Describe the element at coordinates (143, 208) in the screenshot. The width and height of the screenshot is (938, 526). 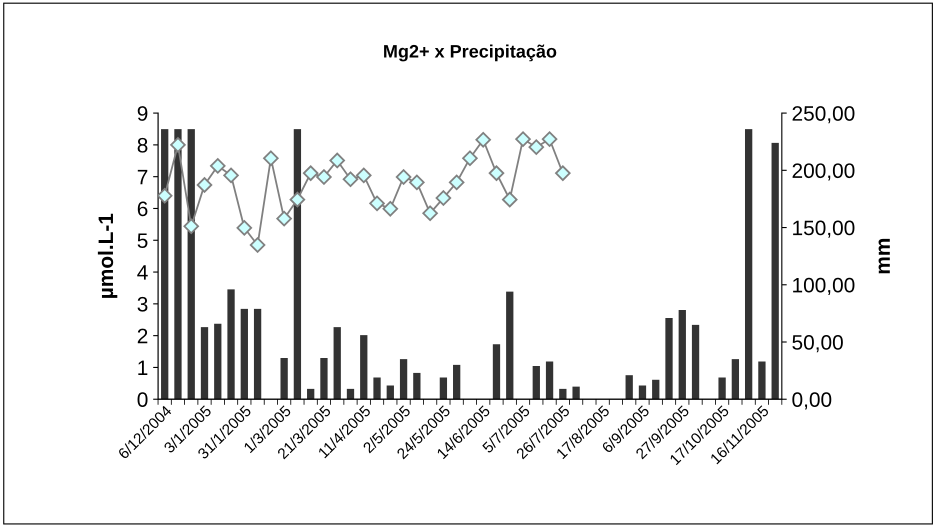
I see `y-tick-label: 6` at that location.